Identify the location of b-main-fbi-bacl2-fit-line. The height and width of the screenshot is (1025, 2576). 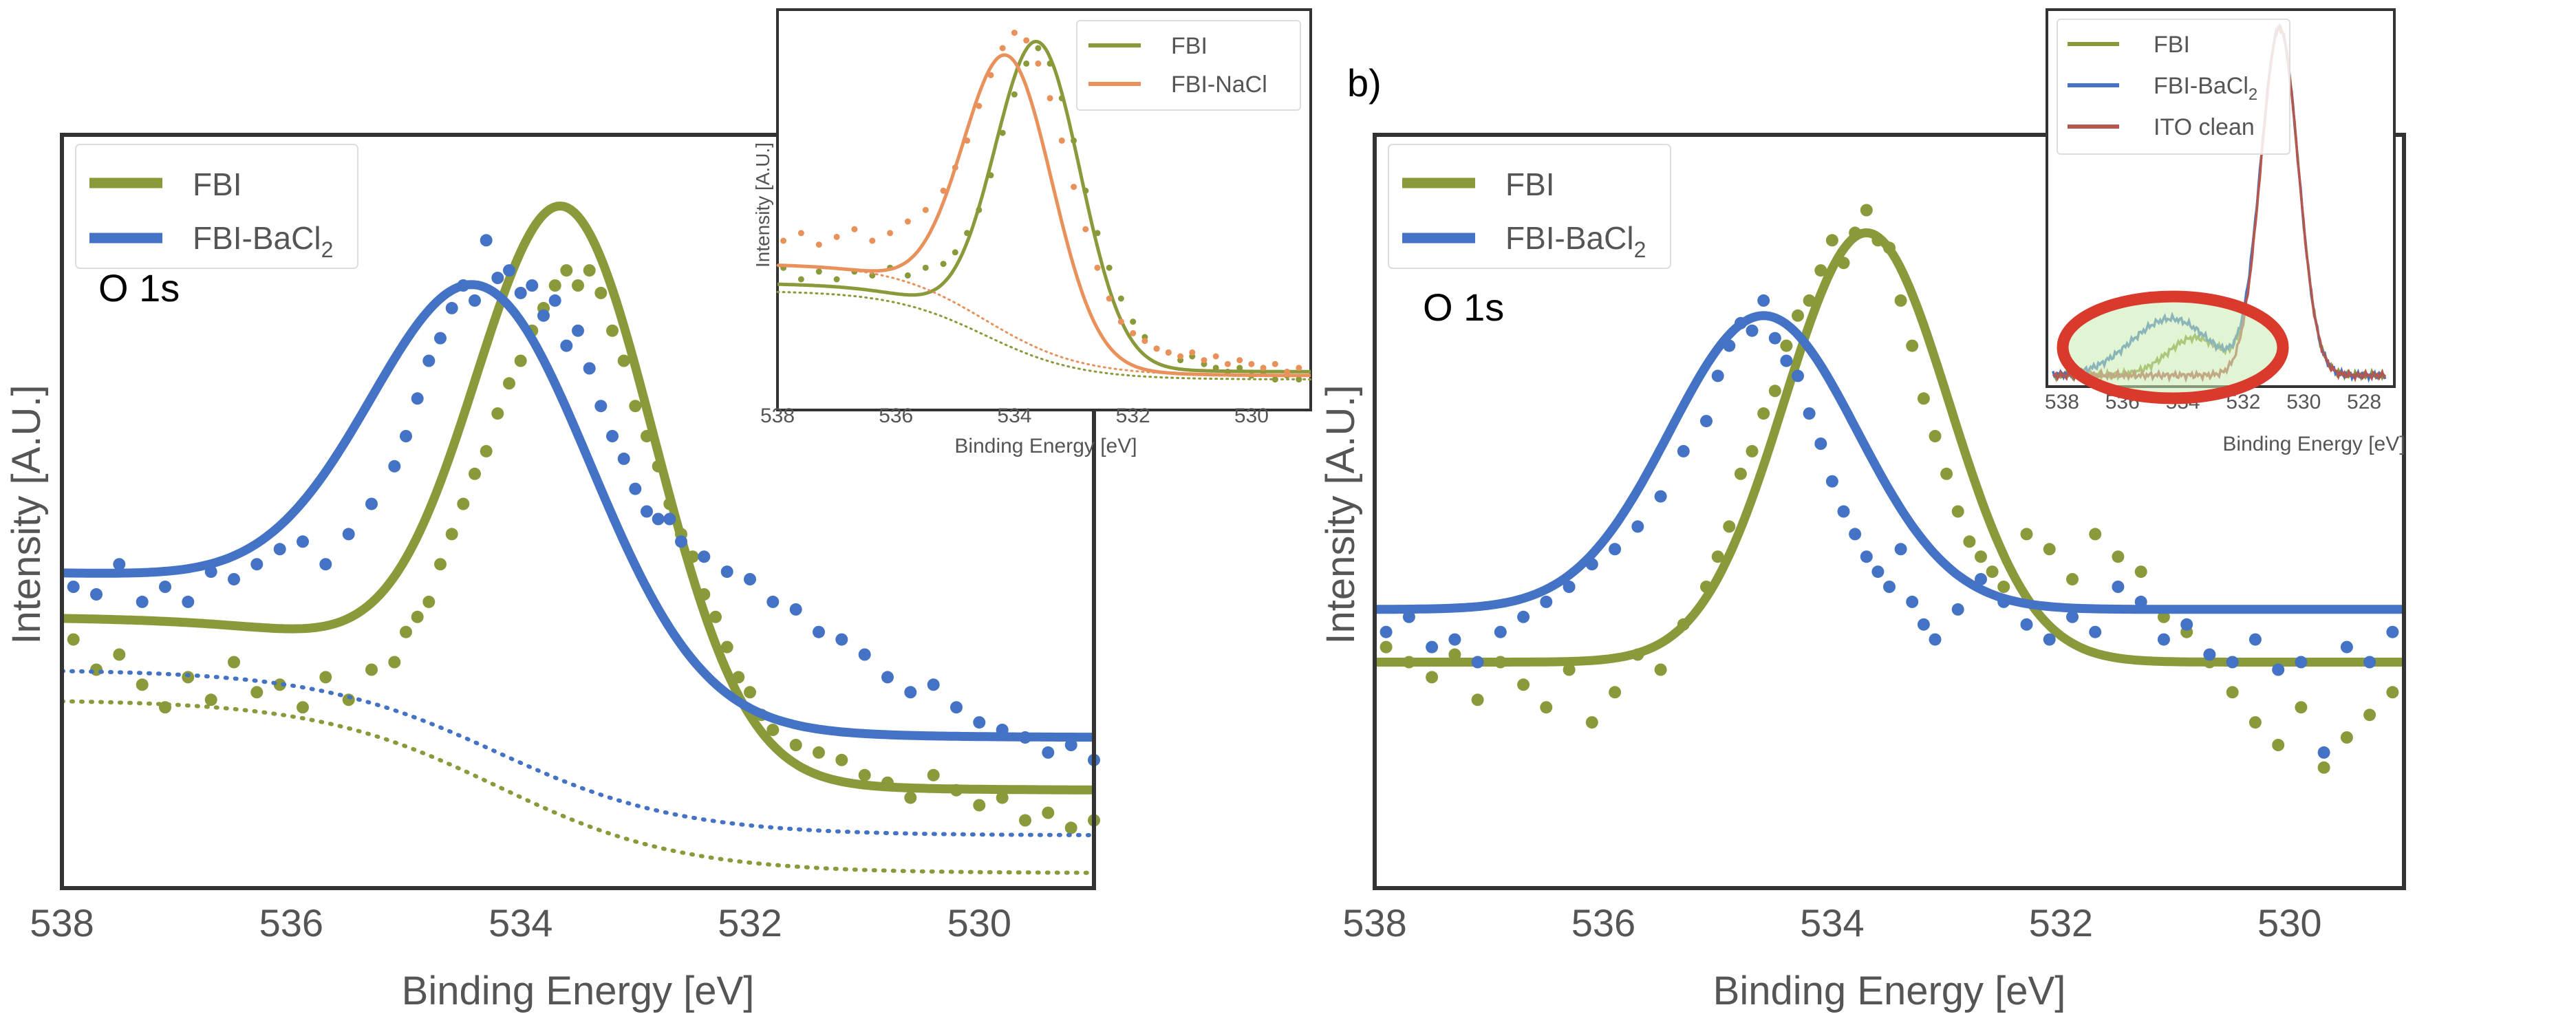
(1889, 462).